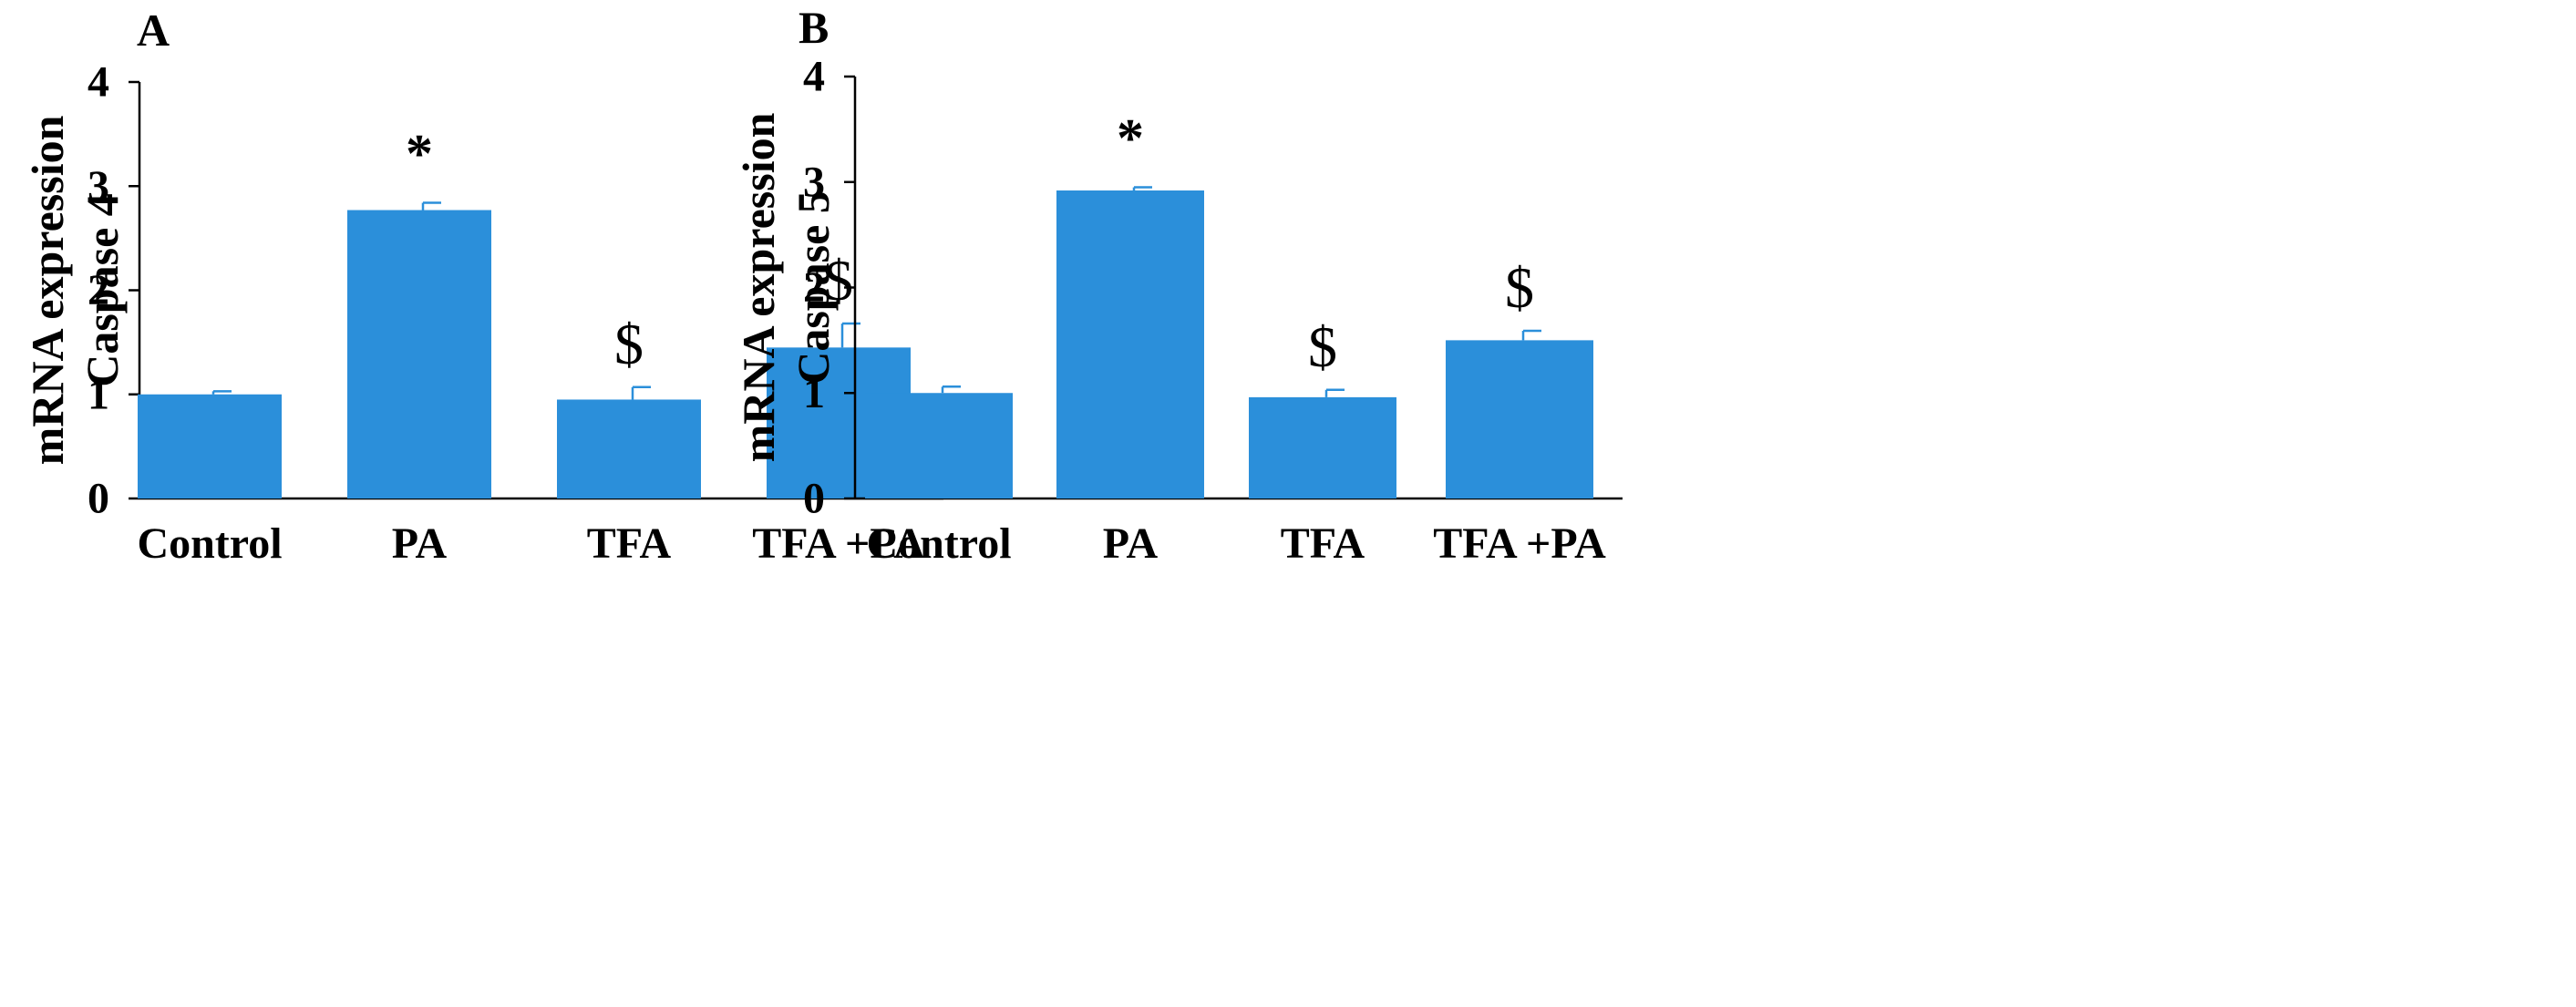 The width and height of the screenshot is (2576, 1007). Describe the element at coordinates (98, 499) in the screenshot. I see `panel-a-ytick-label: 0` at that location.